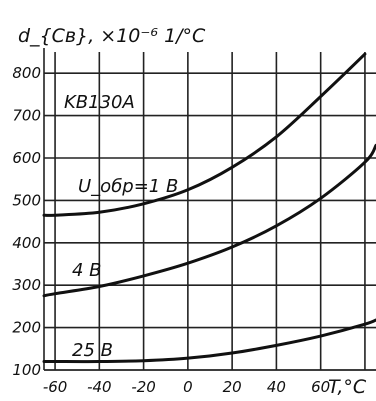 The width and height of the screenshot is (376, 401). What do you see at coordinates (99, 102) in the screenshot?
I see `model-label: KB130A` at bounding box center [99, 102].